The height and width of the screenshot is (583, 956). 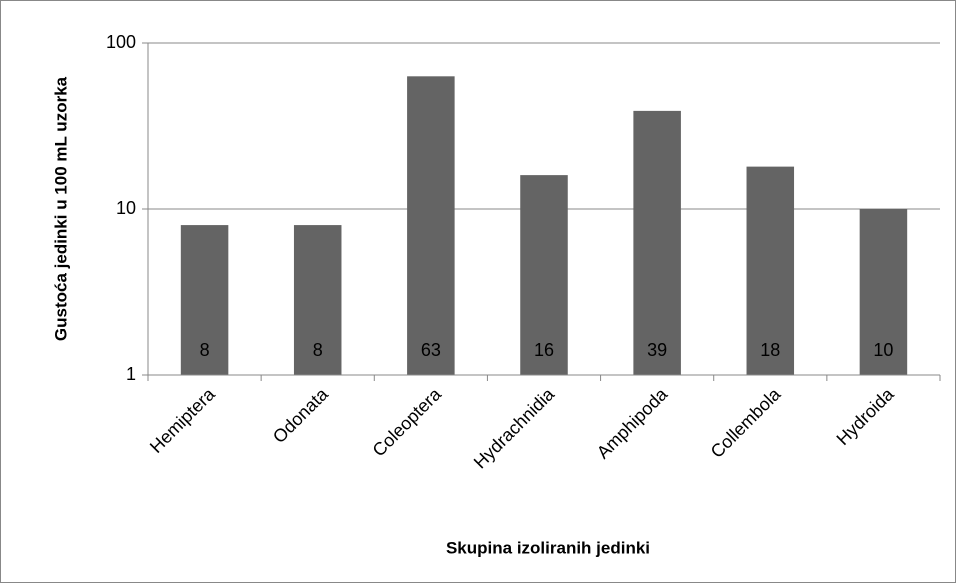 What do you see at coordinates (121, 42) in the screenshot?
I see `y-tick-label: 100` at bounding box center [121, 42].